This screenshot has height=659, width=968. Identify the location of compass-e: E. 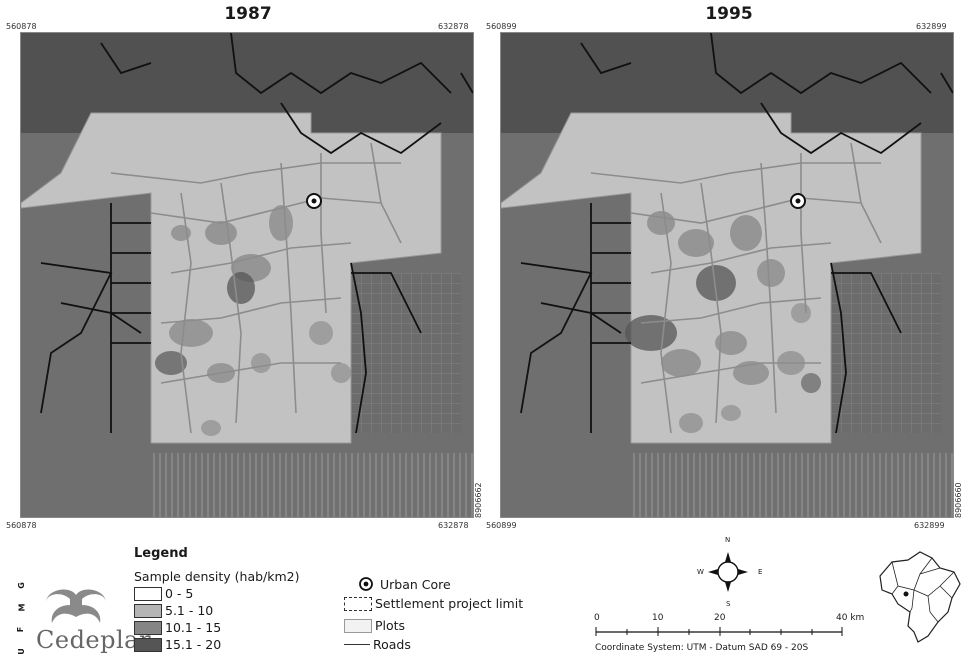
(760, 572).